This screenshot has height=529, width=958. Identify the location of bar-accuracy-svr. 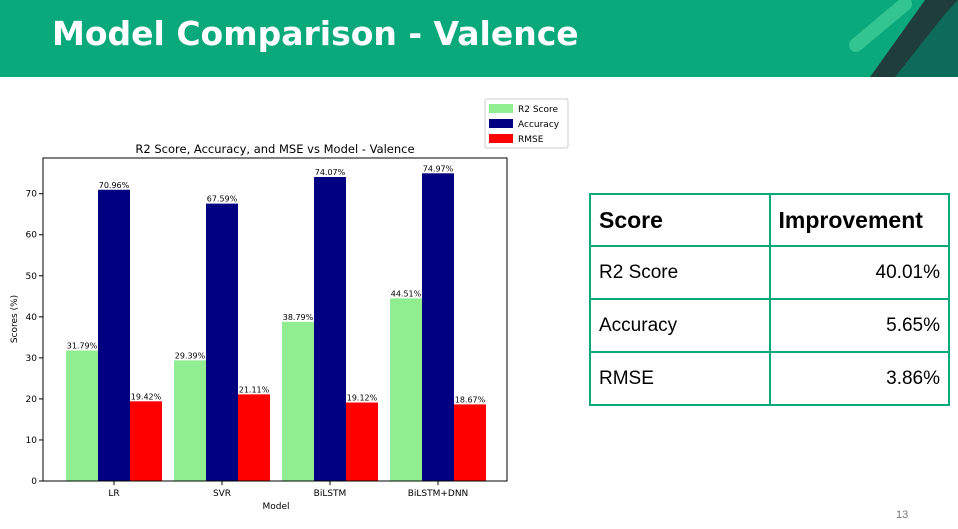
(222, 342).